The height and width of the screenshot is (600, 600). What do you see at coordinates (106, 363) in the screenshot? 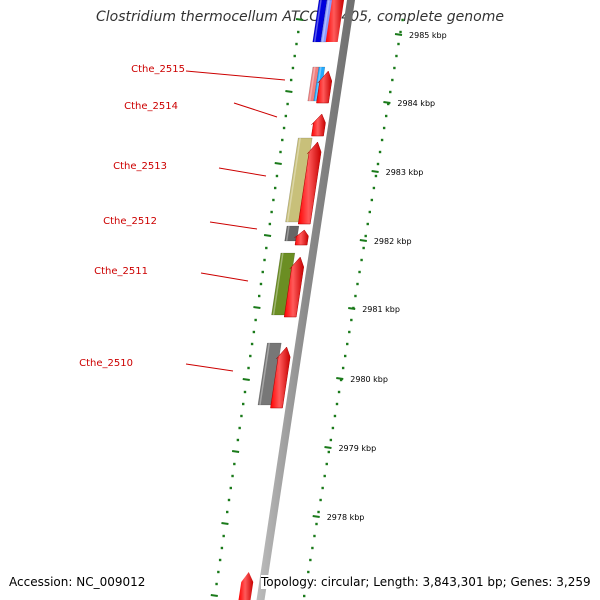
I see `gene-label: Cthe_2510` at bounding box center [106, 363].